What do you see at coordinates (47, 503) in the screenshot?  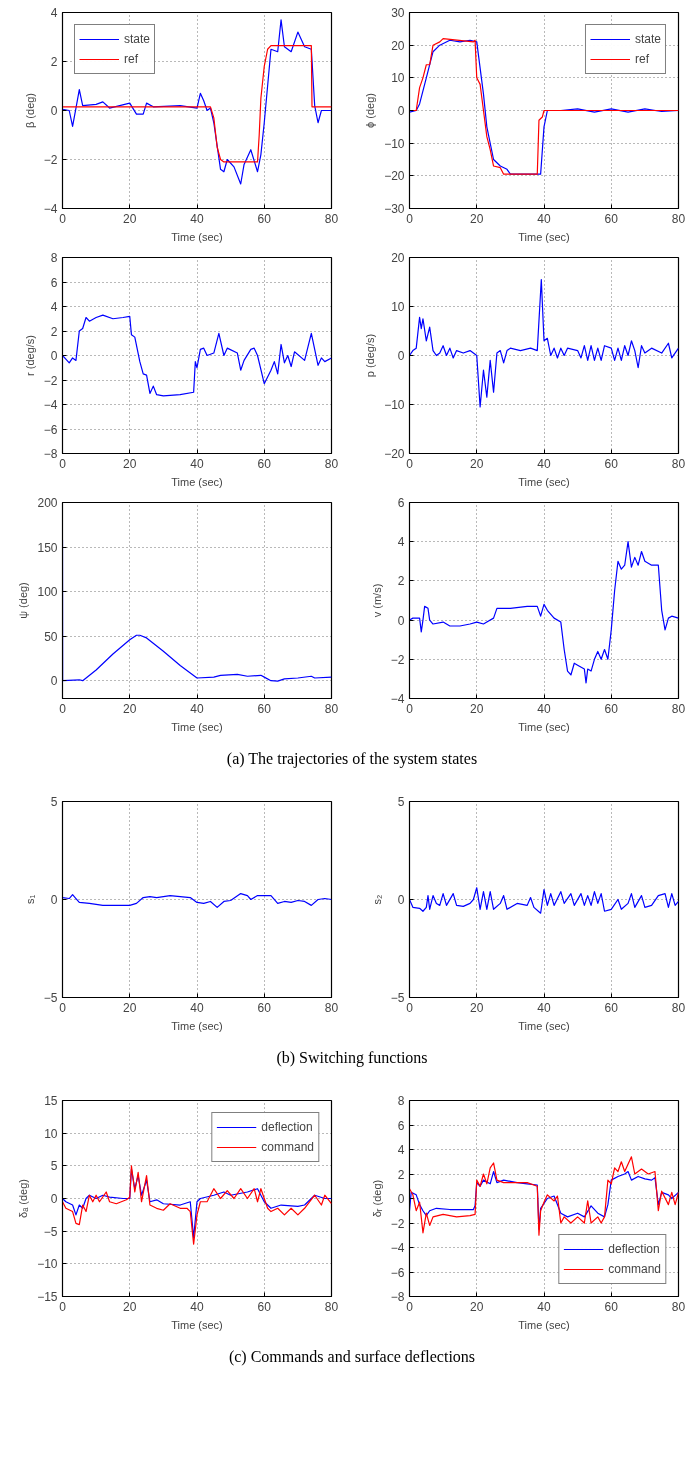 I see `y-tick-label: 200` at bounding box center [47, 503].